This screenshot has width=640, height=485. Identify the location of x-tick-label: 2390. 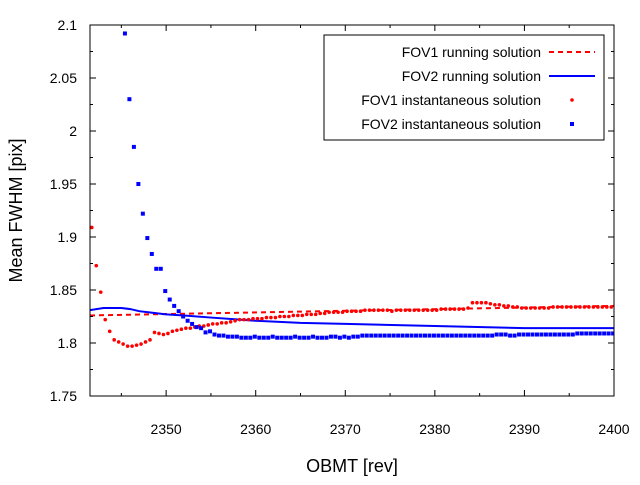
(524, 429).